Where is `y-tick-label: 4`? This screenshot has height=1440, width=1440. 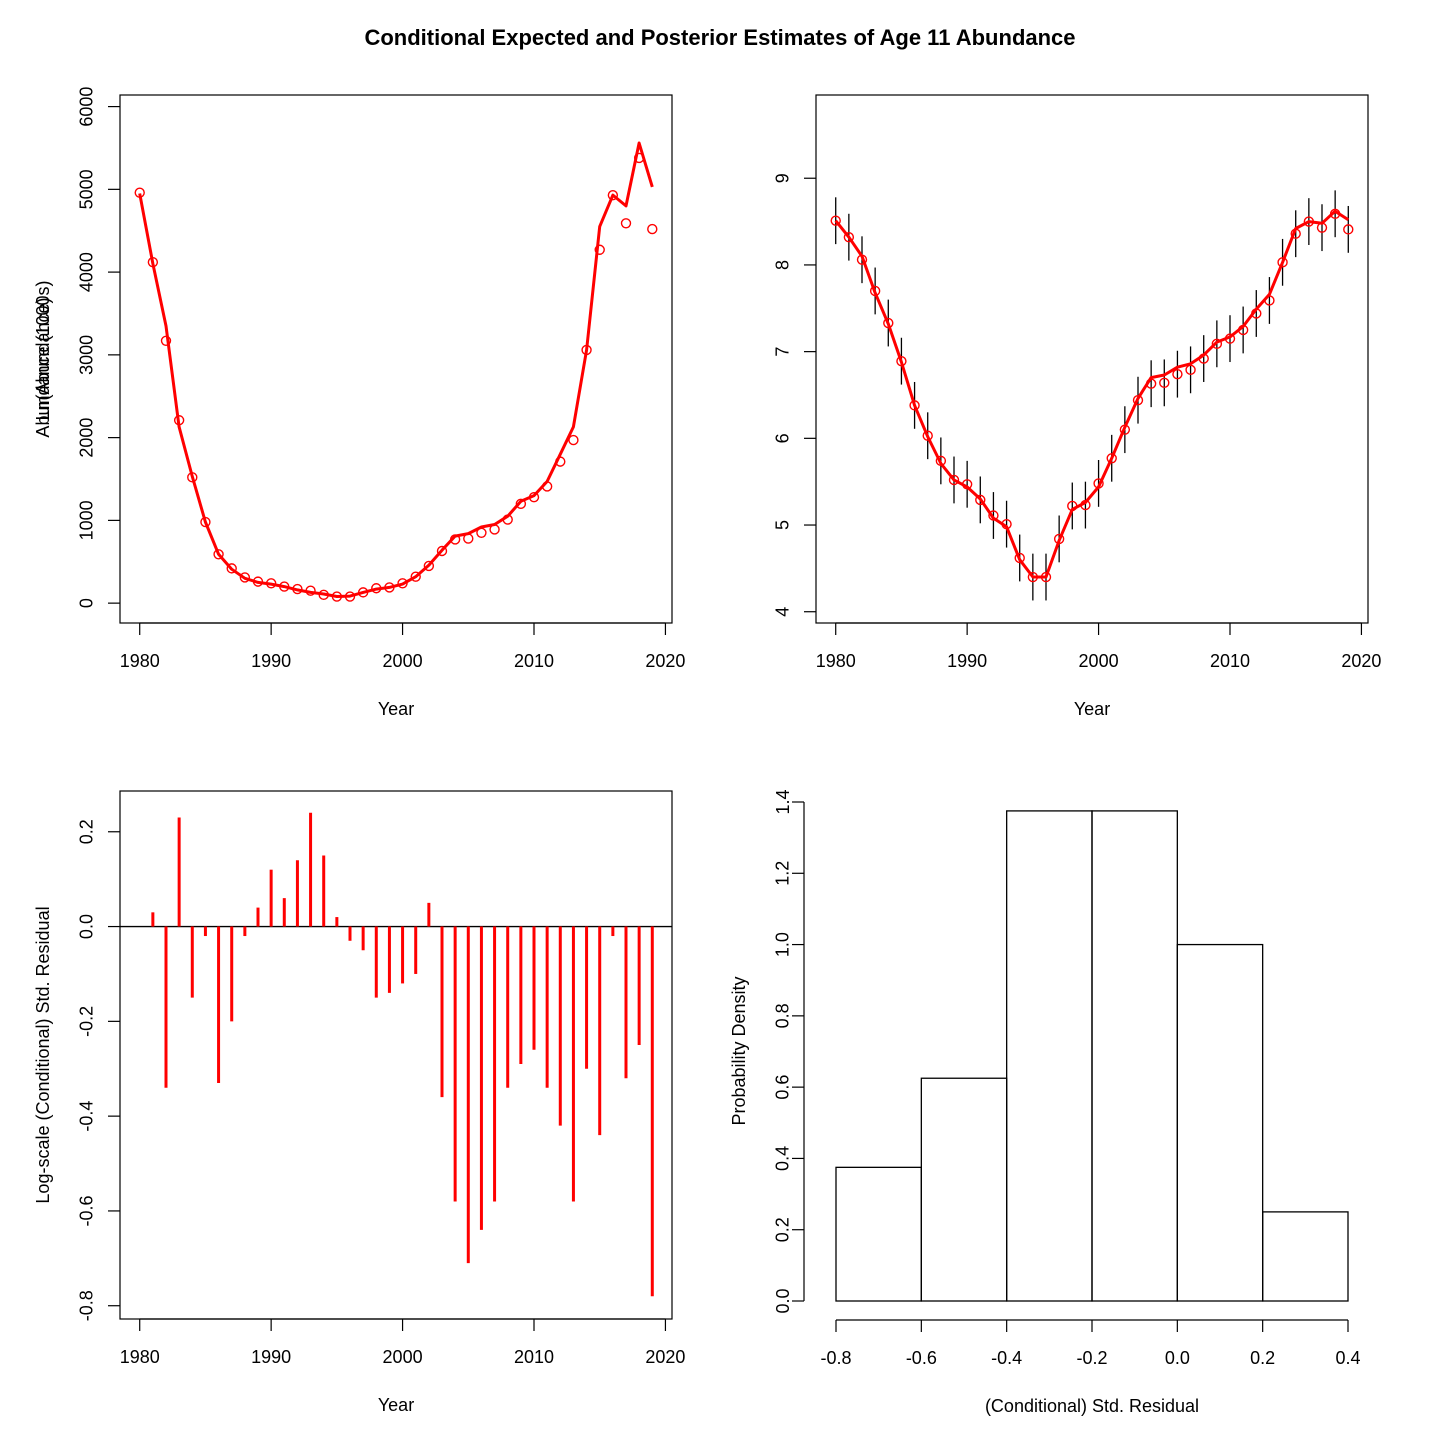 y-tick-label: 4 is located at coordinates (783, 612).